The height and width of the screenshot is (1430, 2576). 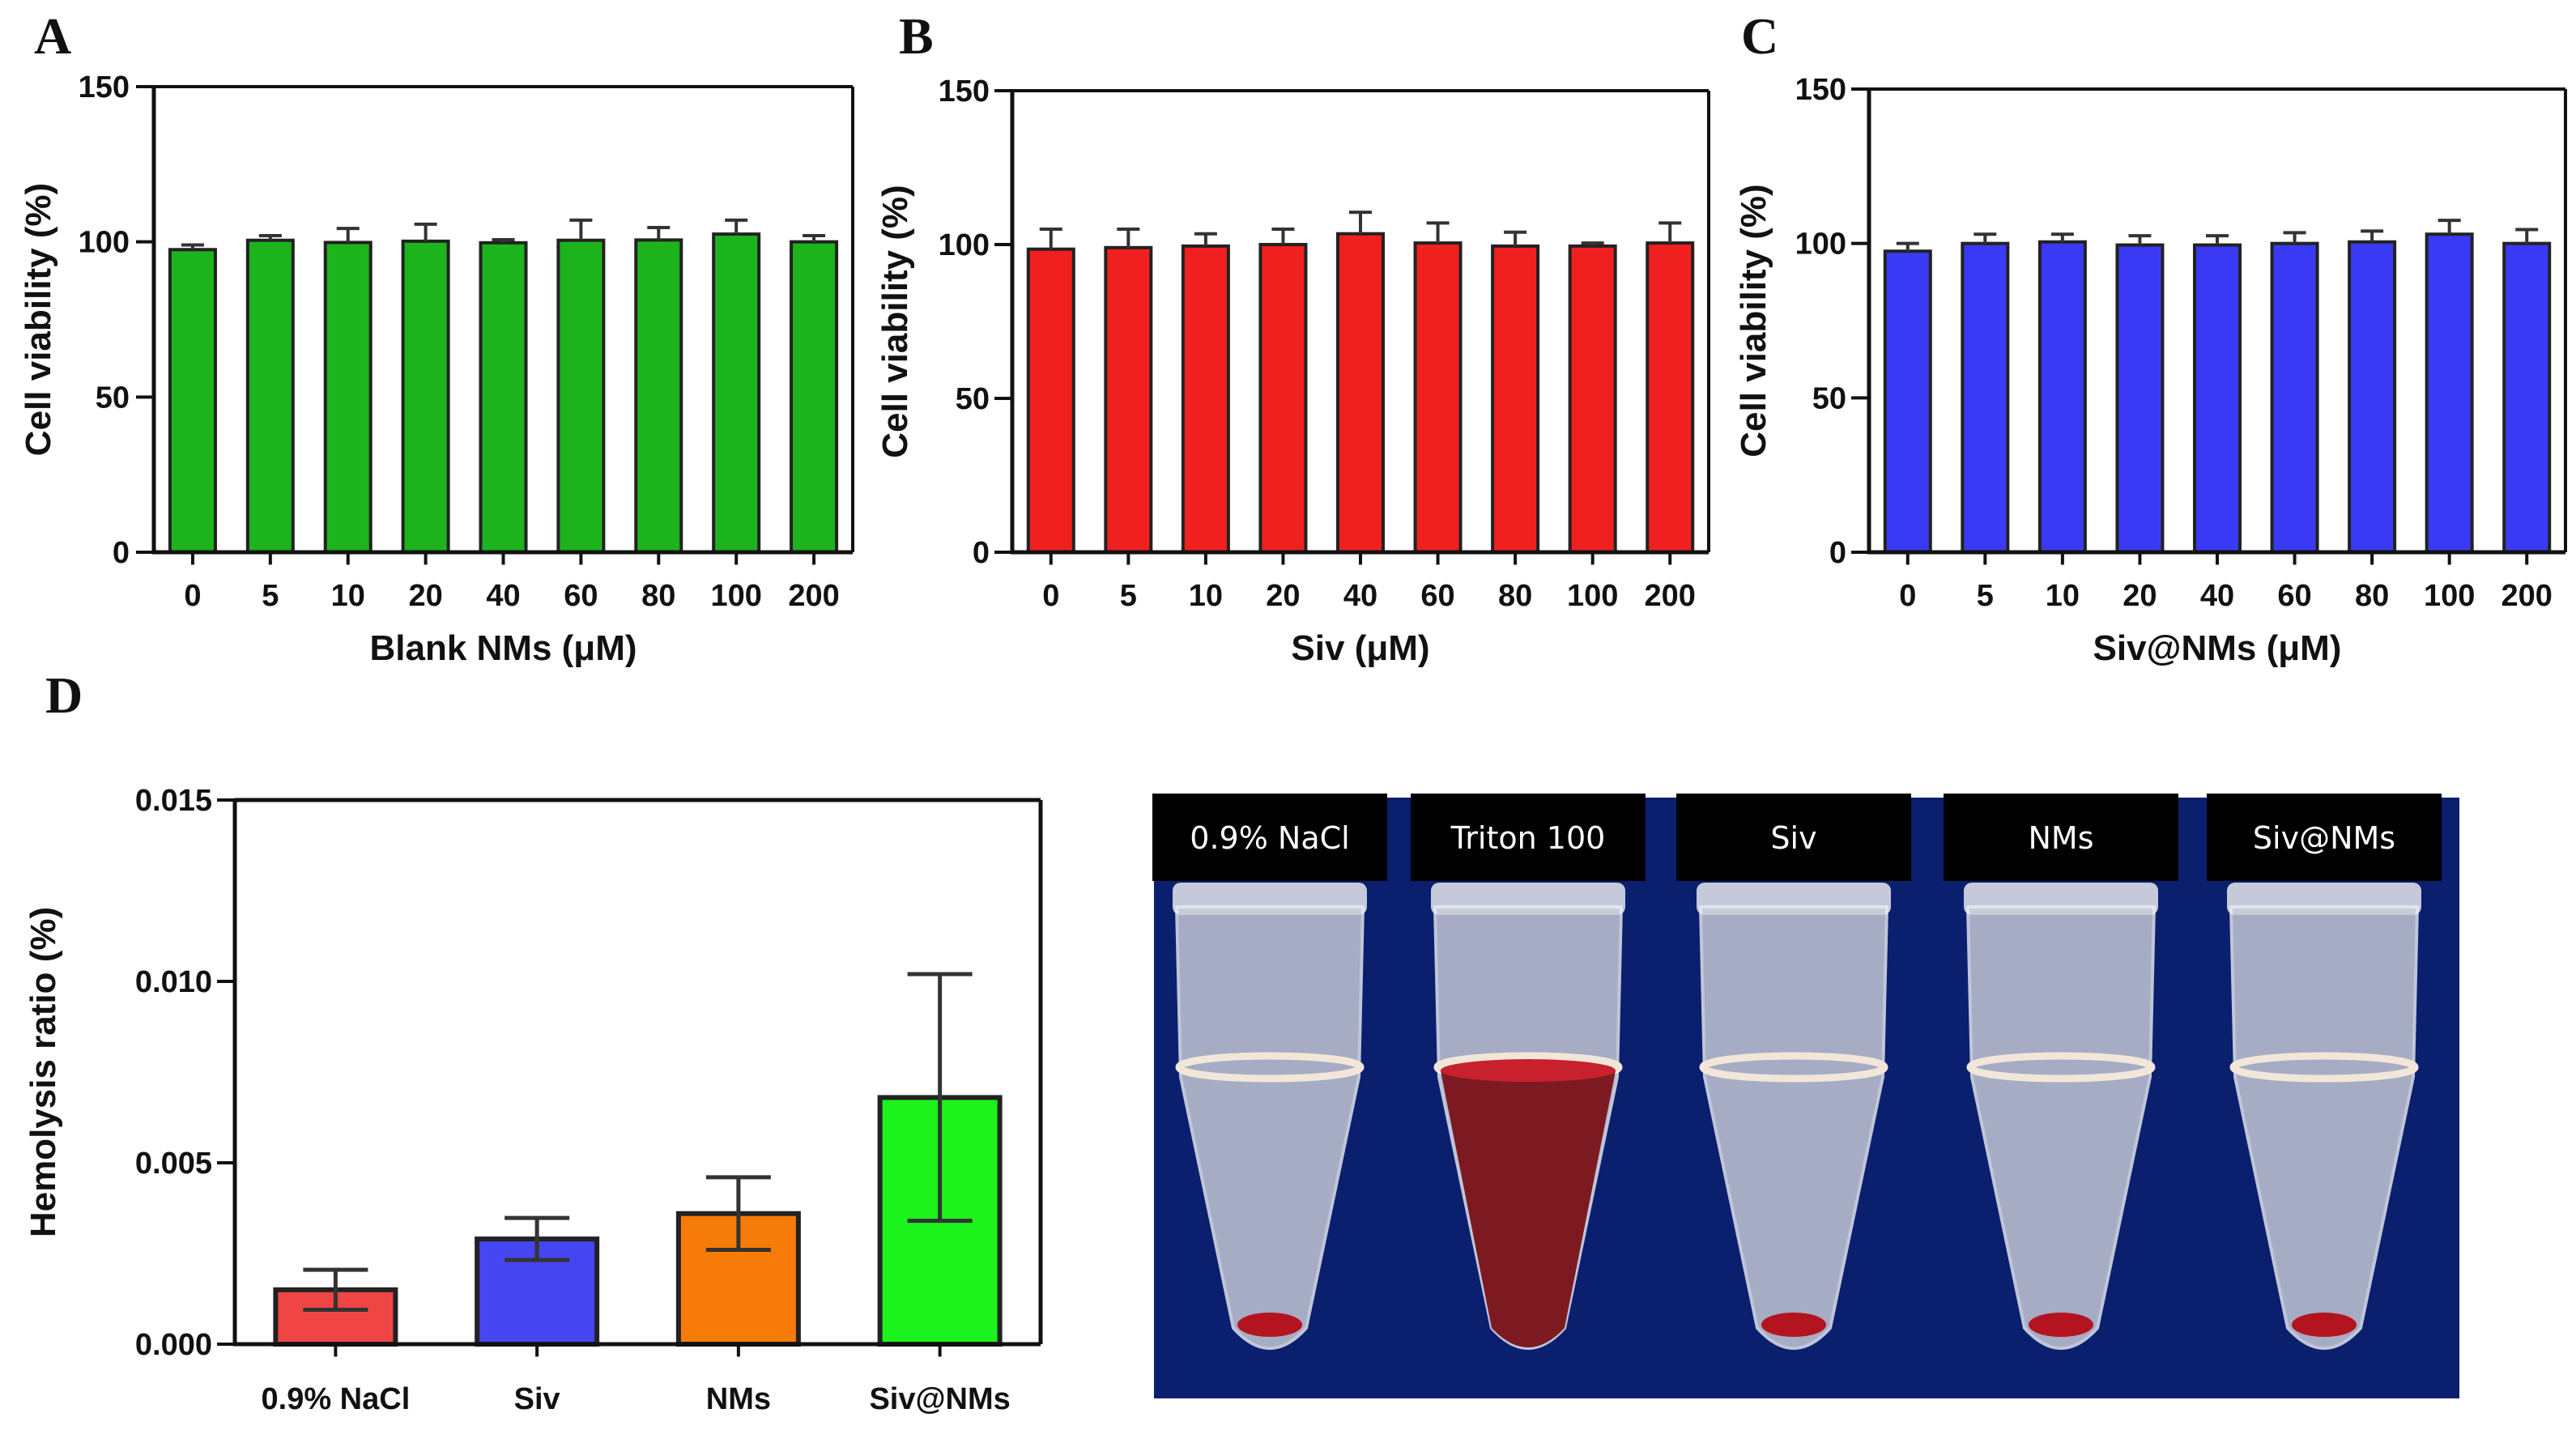 What do you see at coordinates (964, 245) in the screenshot?
I see `chart-b-ytick-label: 100` at bounding box center [964, 245].